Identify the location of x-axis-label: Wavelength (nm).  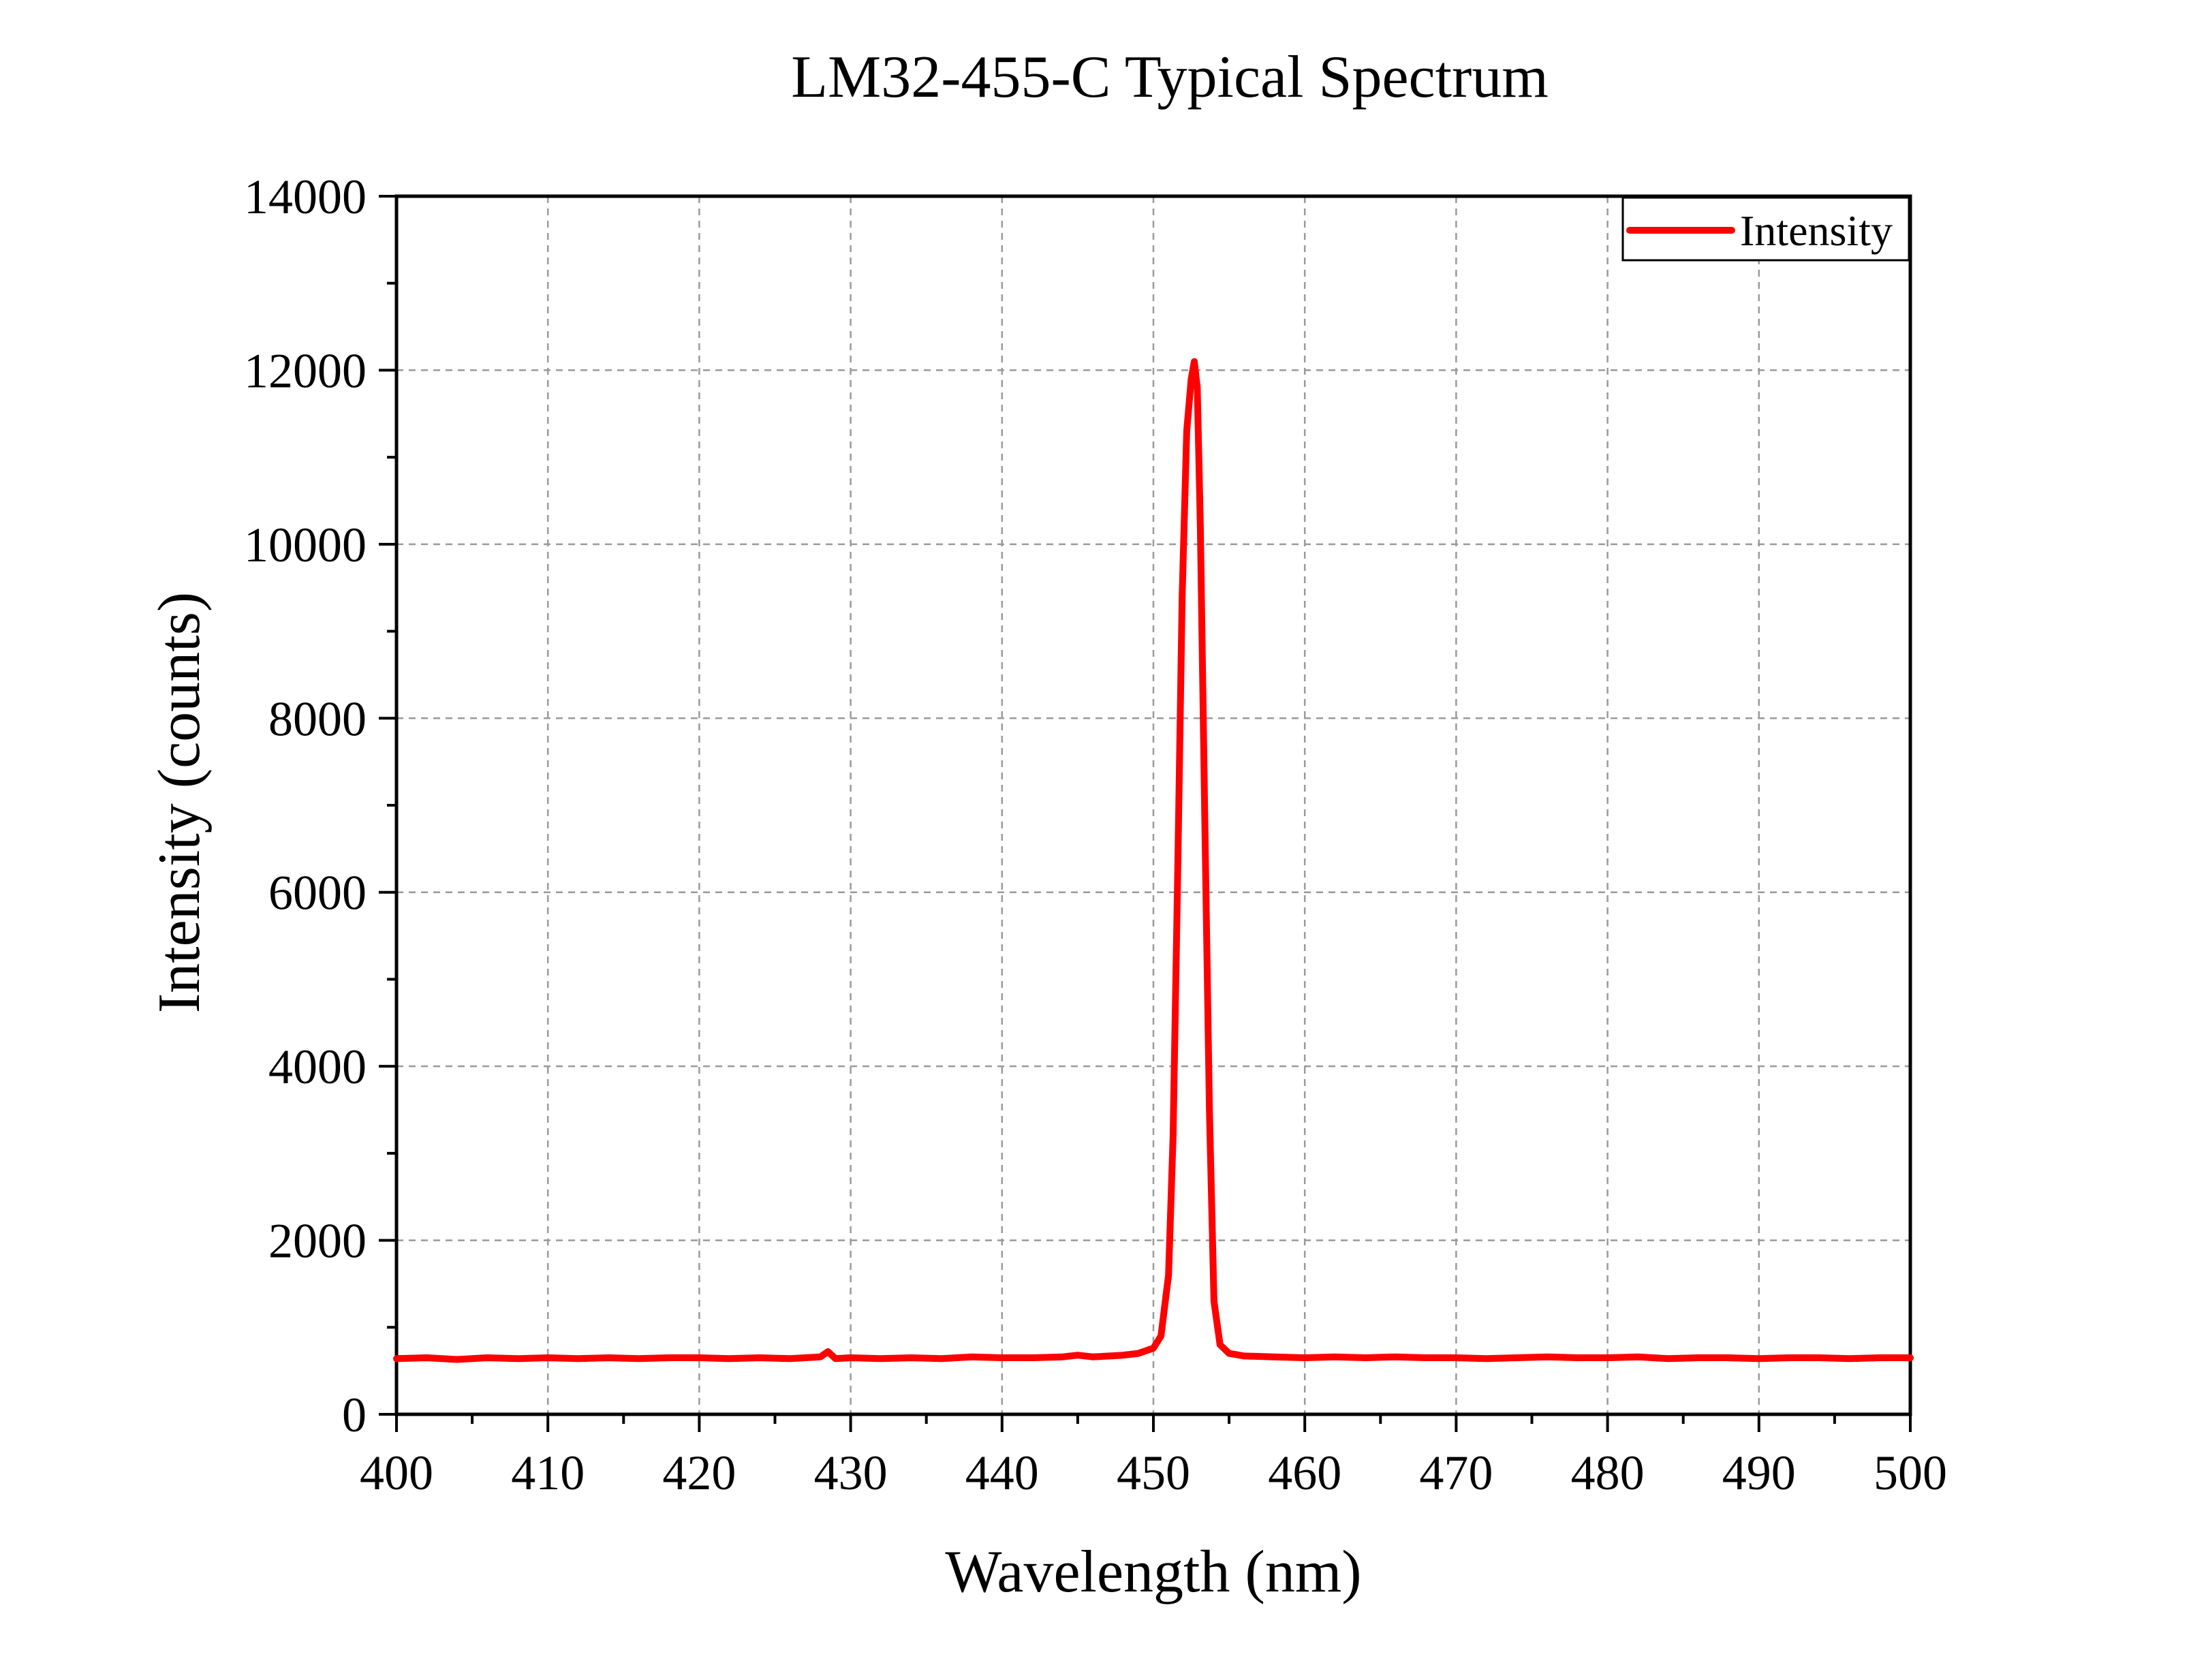
(1153, 1572).